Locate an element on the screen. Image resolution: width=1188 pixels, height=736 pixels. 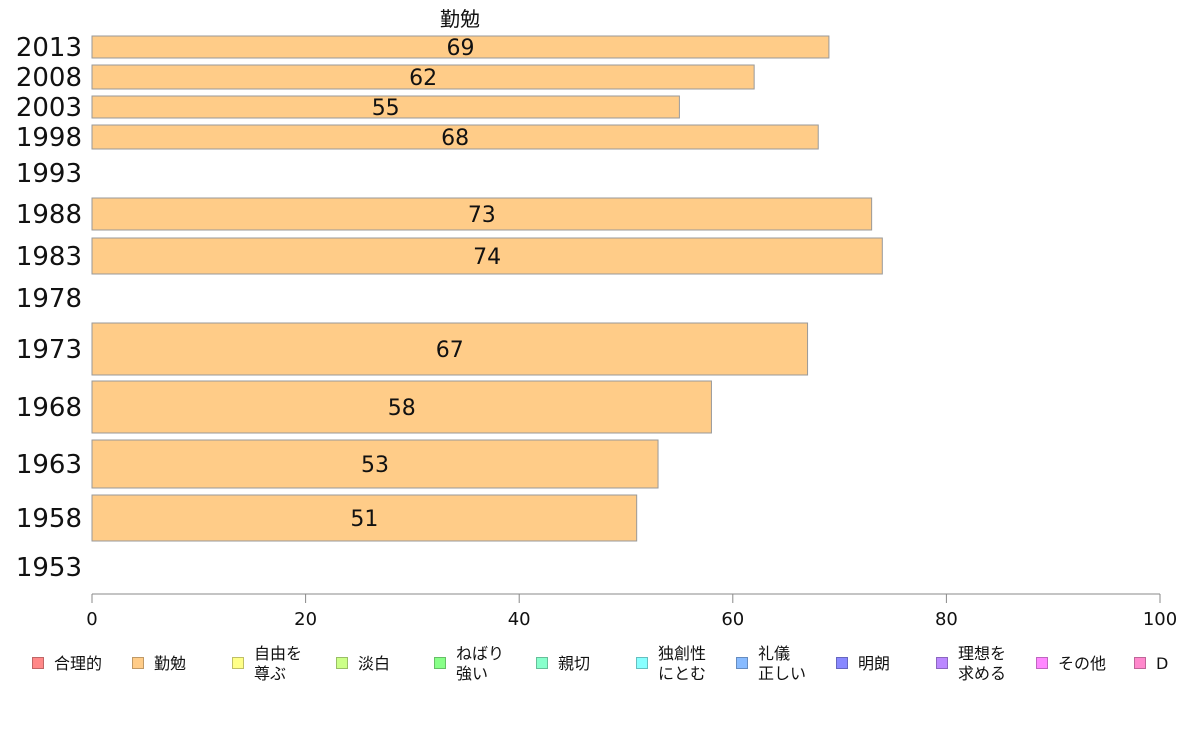
category-label: 1993 is located at coordinates (49, 174).